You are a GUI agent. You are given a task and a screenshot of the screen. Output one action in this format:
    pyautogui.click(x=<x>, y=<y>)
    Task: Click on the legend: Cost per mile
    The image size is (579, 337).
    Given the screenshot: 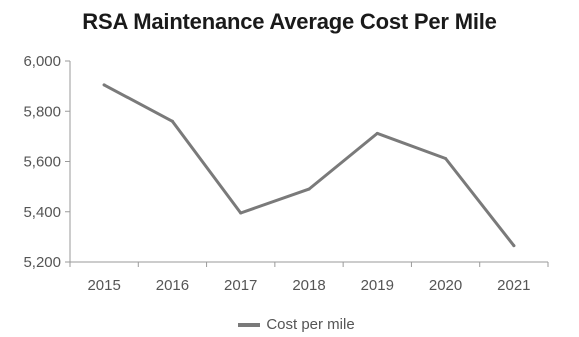 What is the action you would take?
    pyautogui.click(x=289, y=324)
    